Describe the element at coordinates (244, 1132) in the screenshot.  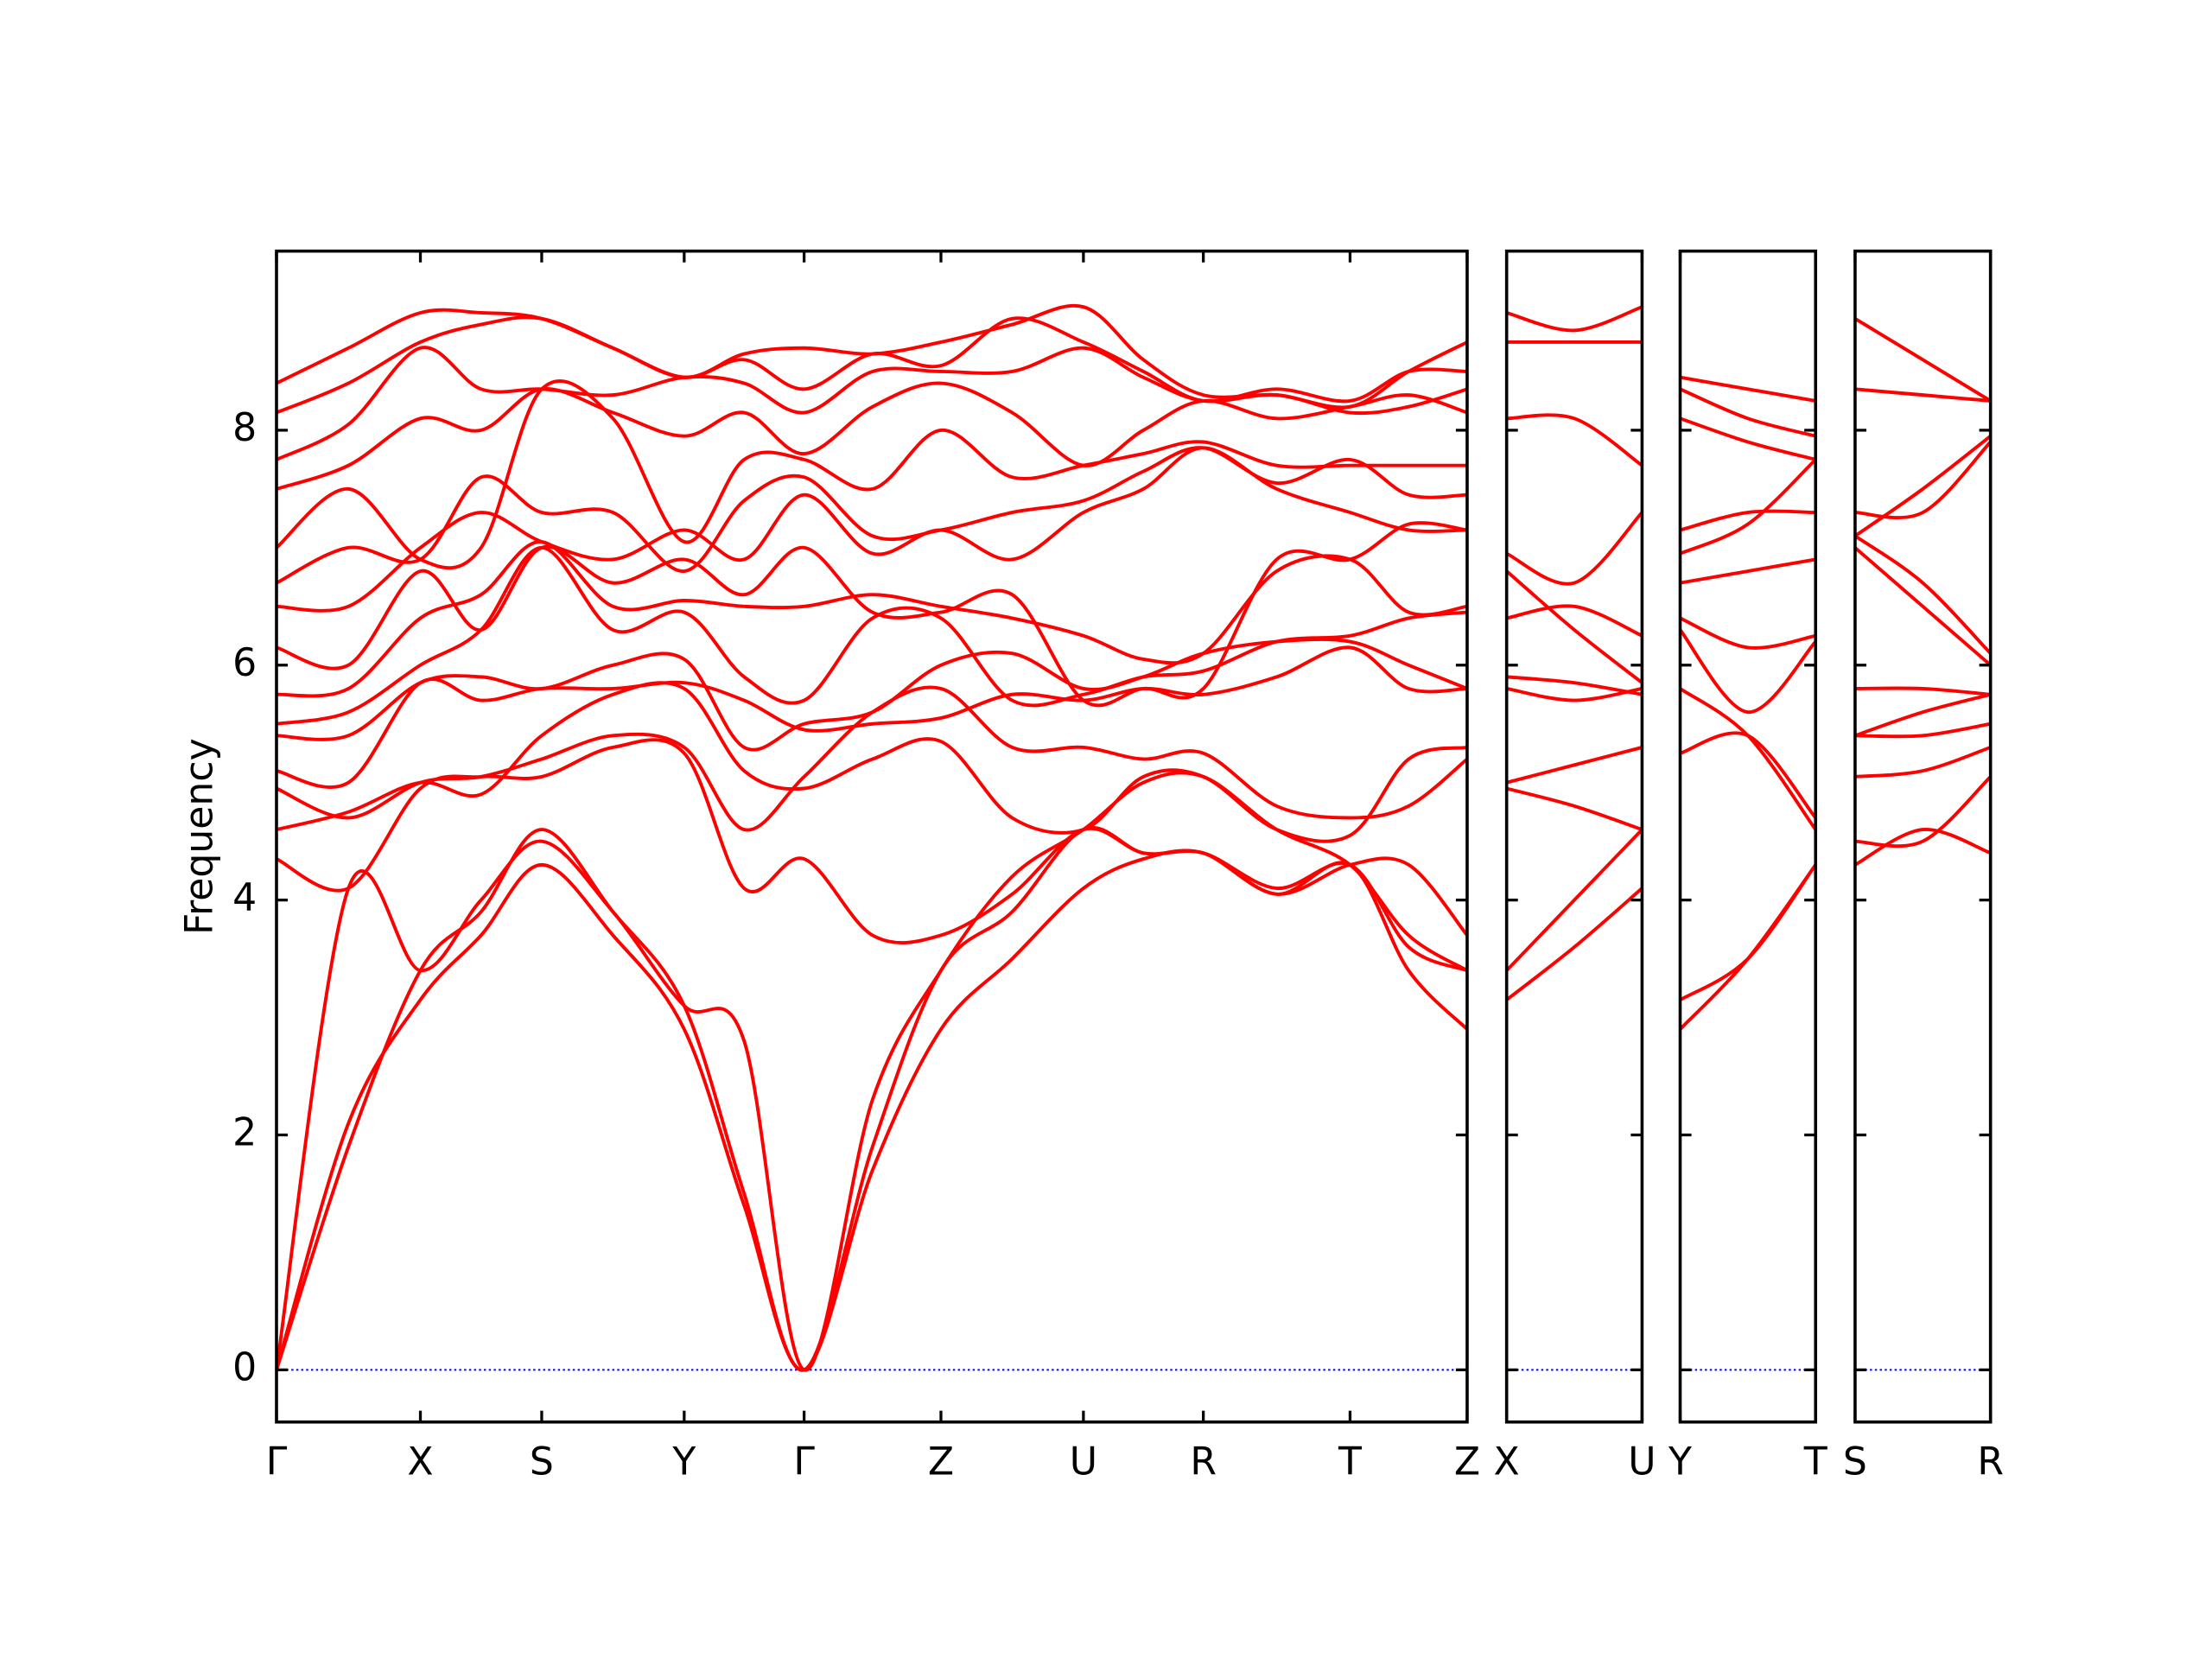
I see `y-tick-label: 2` at that location.